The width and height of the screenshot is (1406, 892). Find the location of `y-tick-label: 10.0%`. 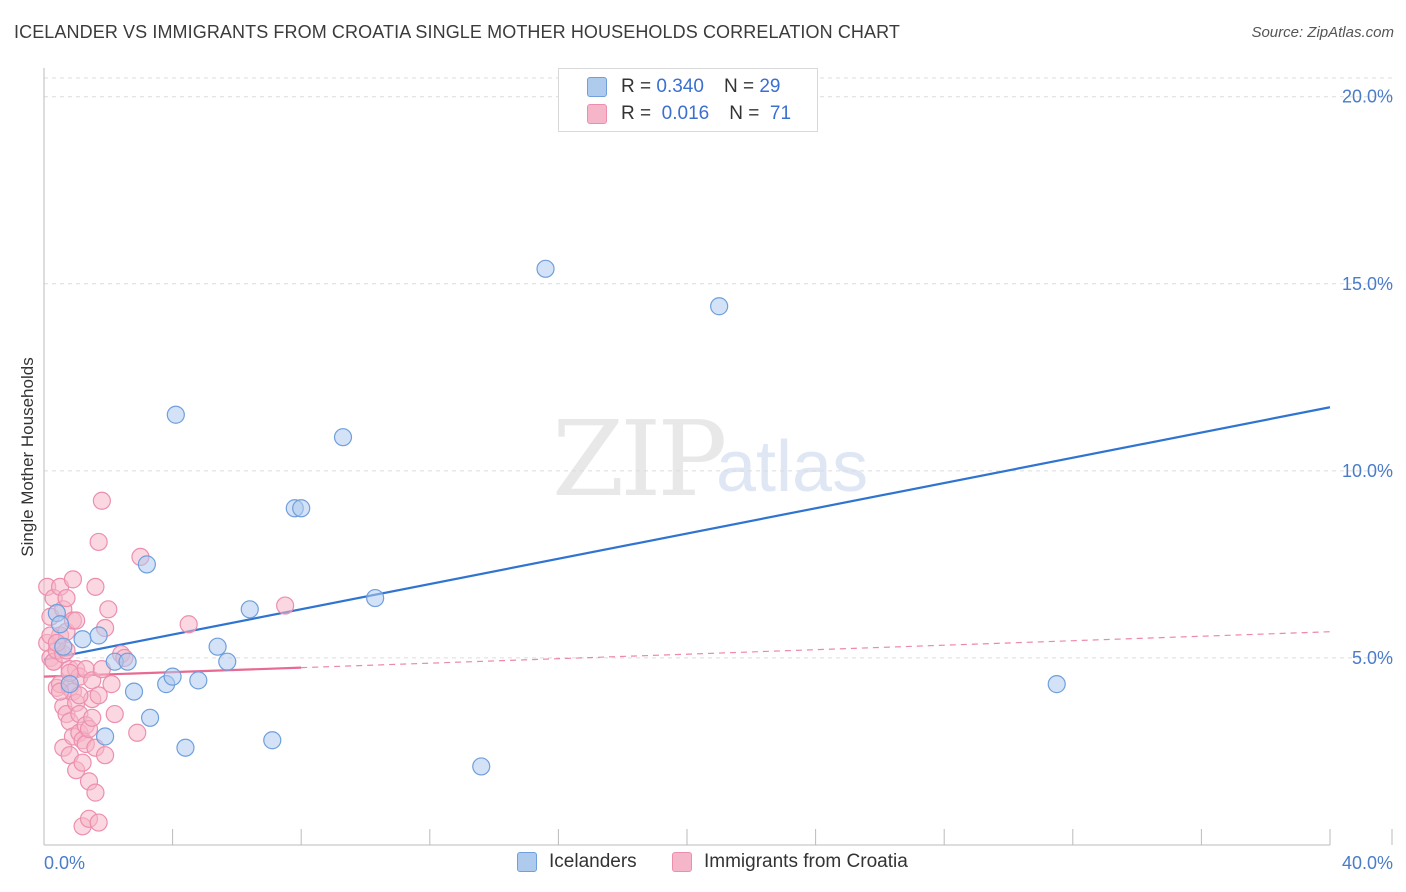

y-tick-label: 10.0% is located at coordinates (1367, 471).